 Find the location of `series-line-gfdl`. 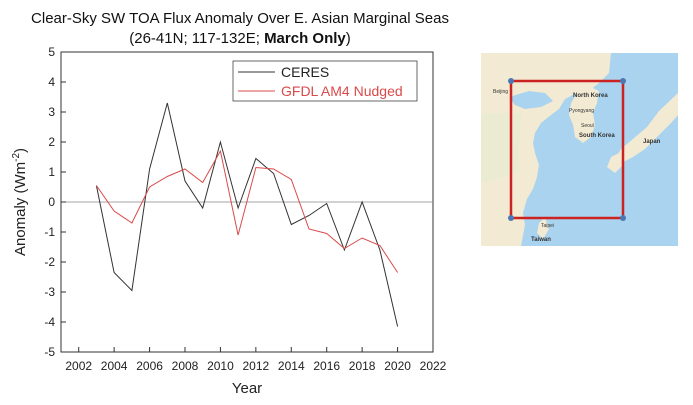

series-line-gfdl is located at coordinates (247, 211).